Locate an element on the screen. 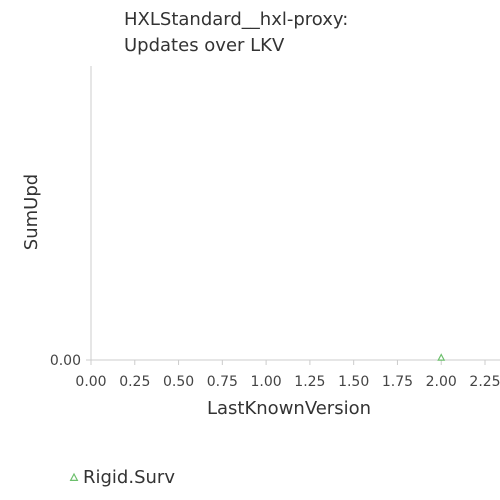  y-axis-ticks: 0.00 is located at coordinates (70, 361).